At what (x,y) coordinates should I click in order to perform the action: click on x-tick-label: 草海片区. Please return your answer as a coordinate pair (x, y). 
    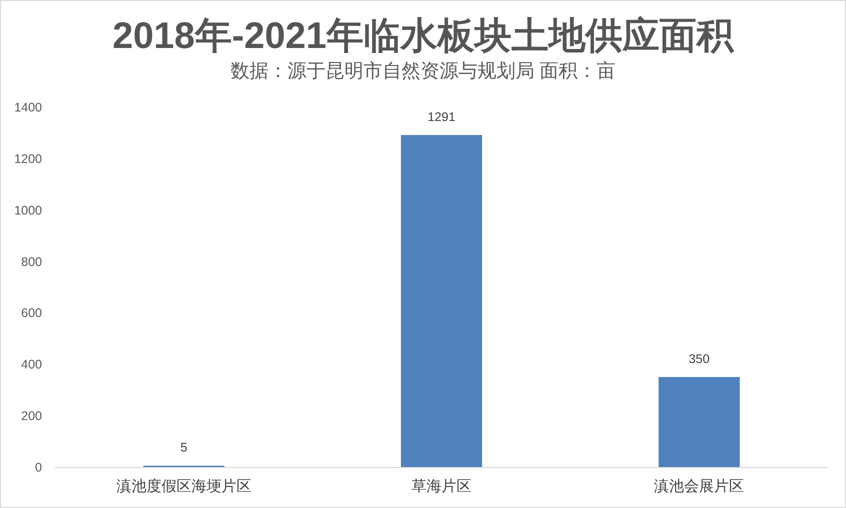
    Looking at the image, I should click on (442, 486).